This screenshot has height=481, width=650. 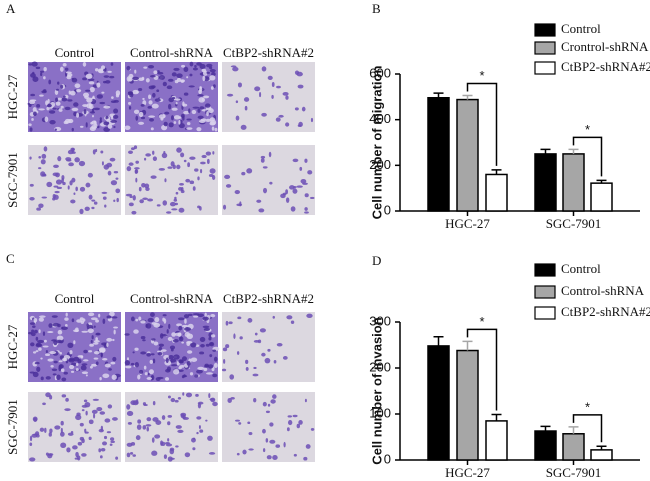 I want to click on legend-label: Control-shRNA, so click(x=603, y=290).